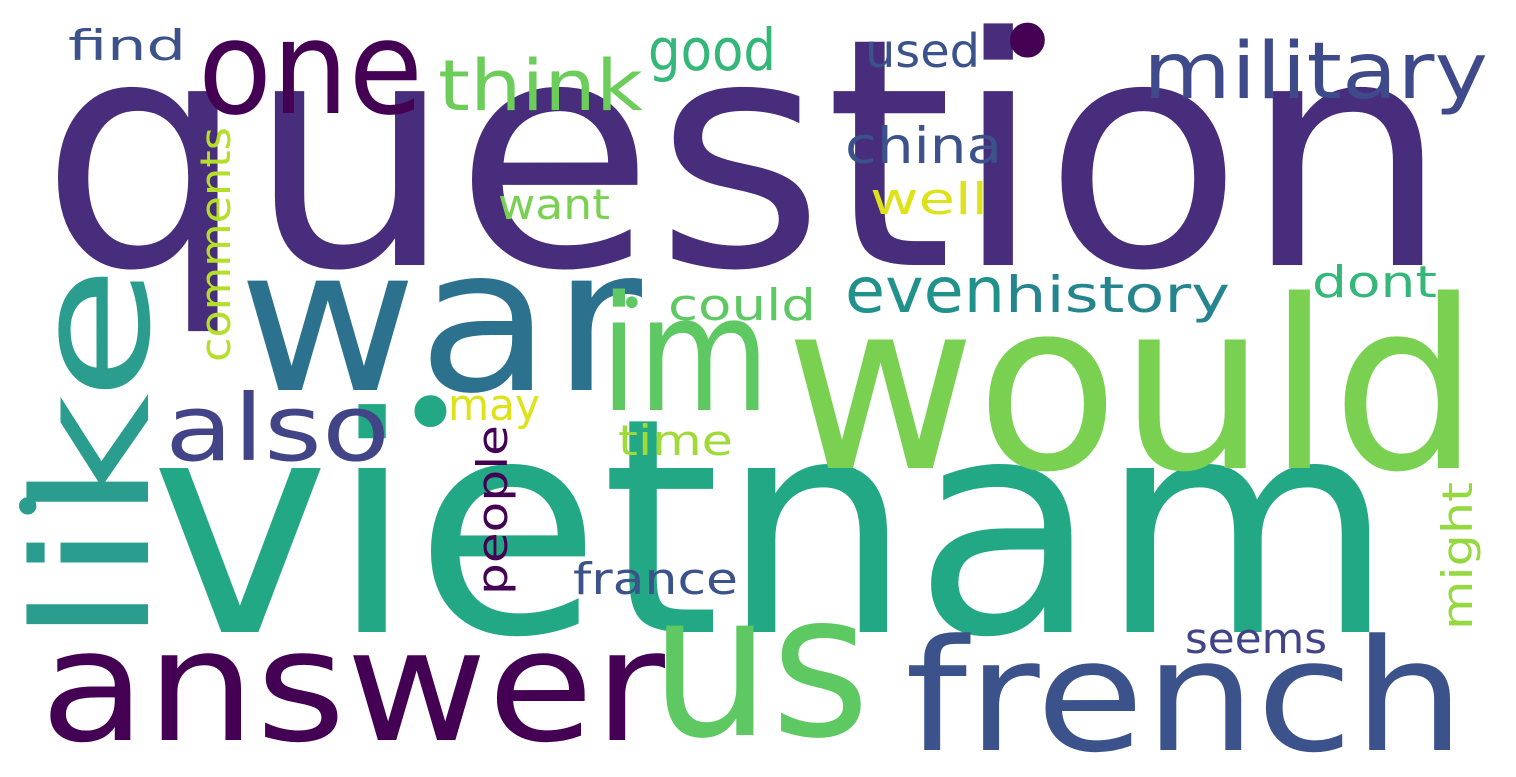 The image size is (1516, 777). Describe the element at coordinates (923, 146) in the screenshot. I see `word-china: china` at that location.